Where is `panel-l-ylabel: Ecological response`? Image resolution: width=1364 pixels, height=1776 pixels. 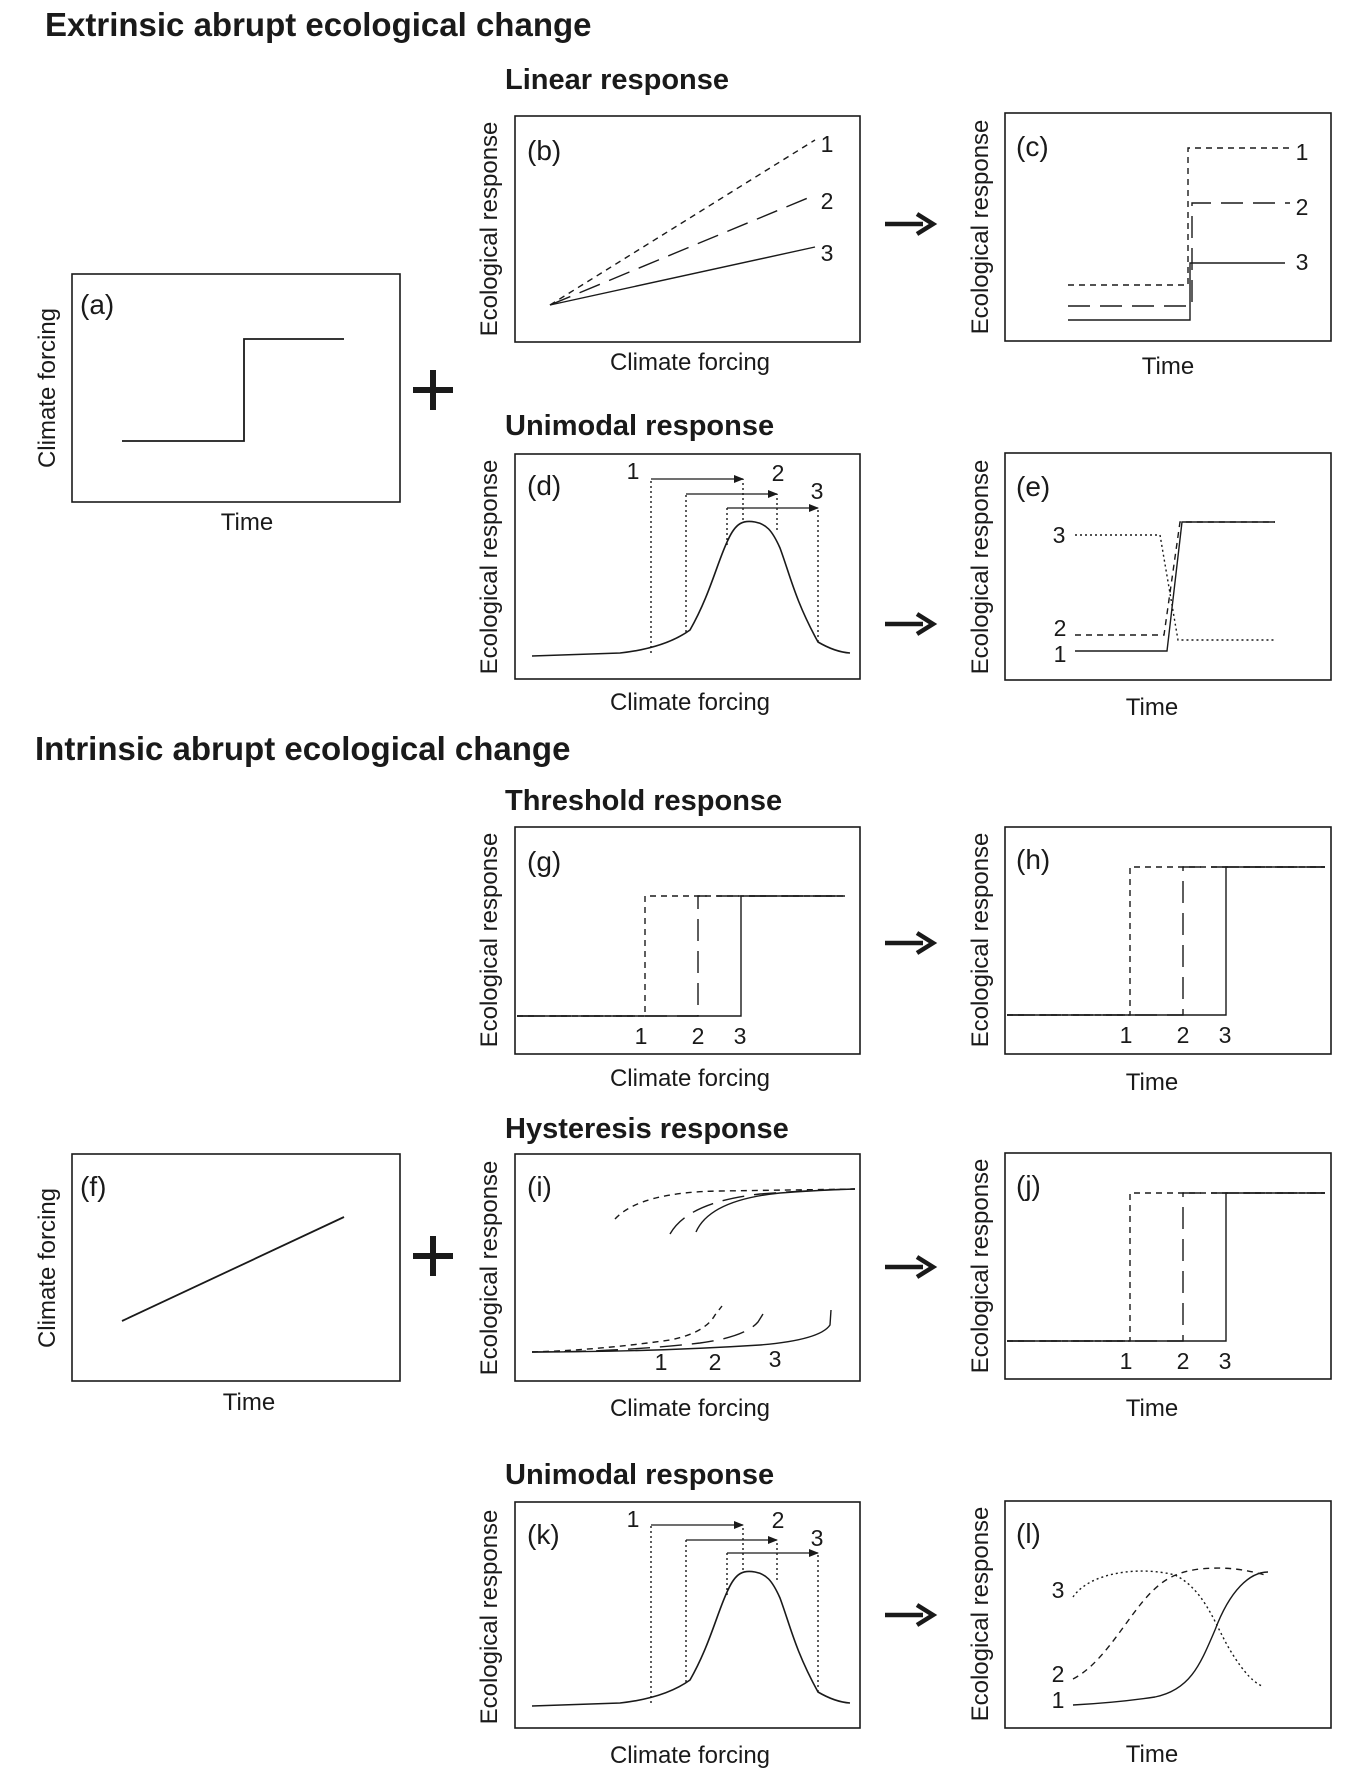 panel-l-ylabel: Ecological response is located at coordinates (980, 1614).